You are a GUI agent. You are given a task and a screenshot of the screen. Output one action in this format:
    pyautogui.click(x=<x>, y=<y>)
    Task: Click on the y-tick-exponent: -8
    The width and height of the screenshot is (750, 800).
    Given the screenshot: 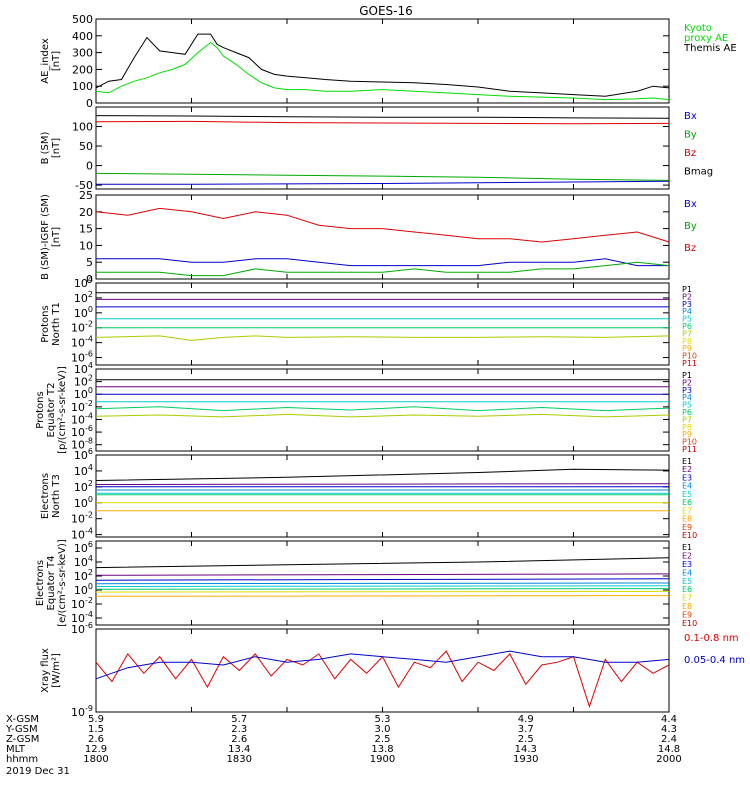 What is the action you would take?
    pyautogui.click(x=89, y=441)
    